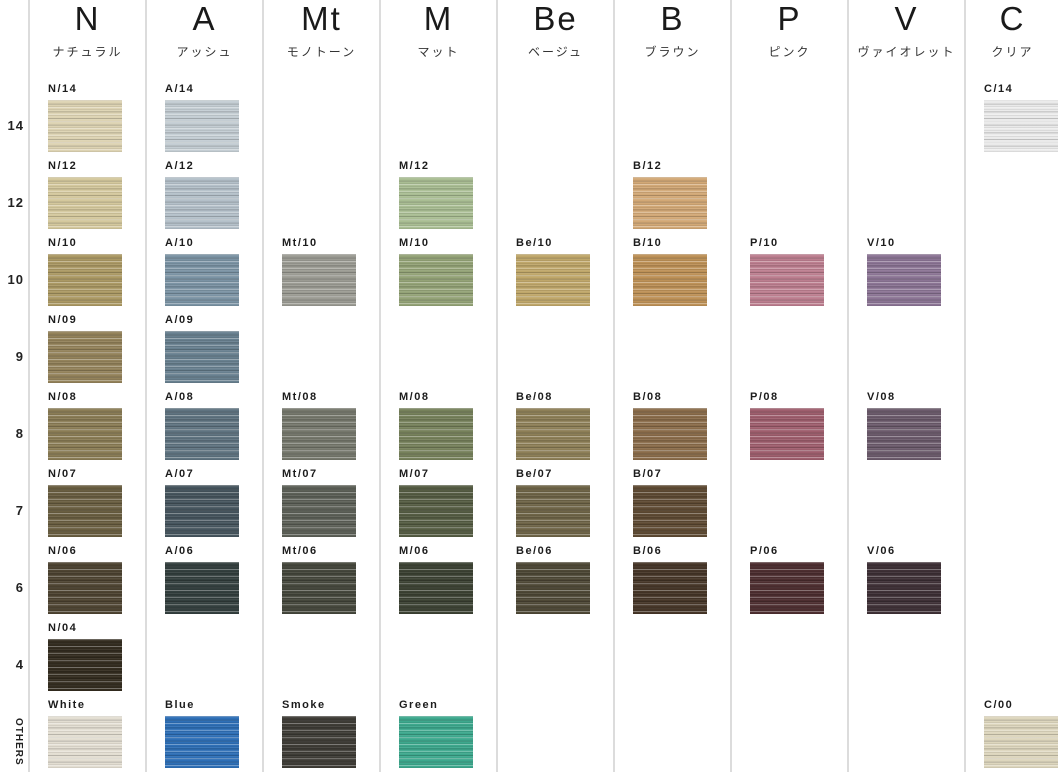 This screenshot has width=1059, height=772. I want to click on swatch-cell-Blue: Blue, so click(213, 730).